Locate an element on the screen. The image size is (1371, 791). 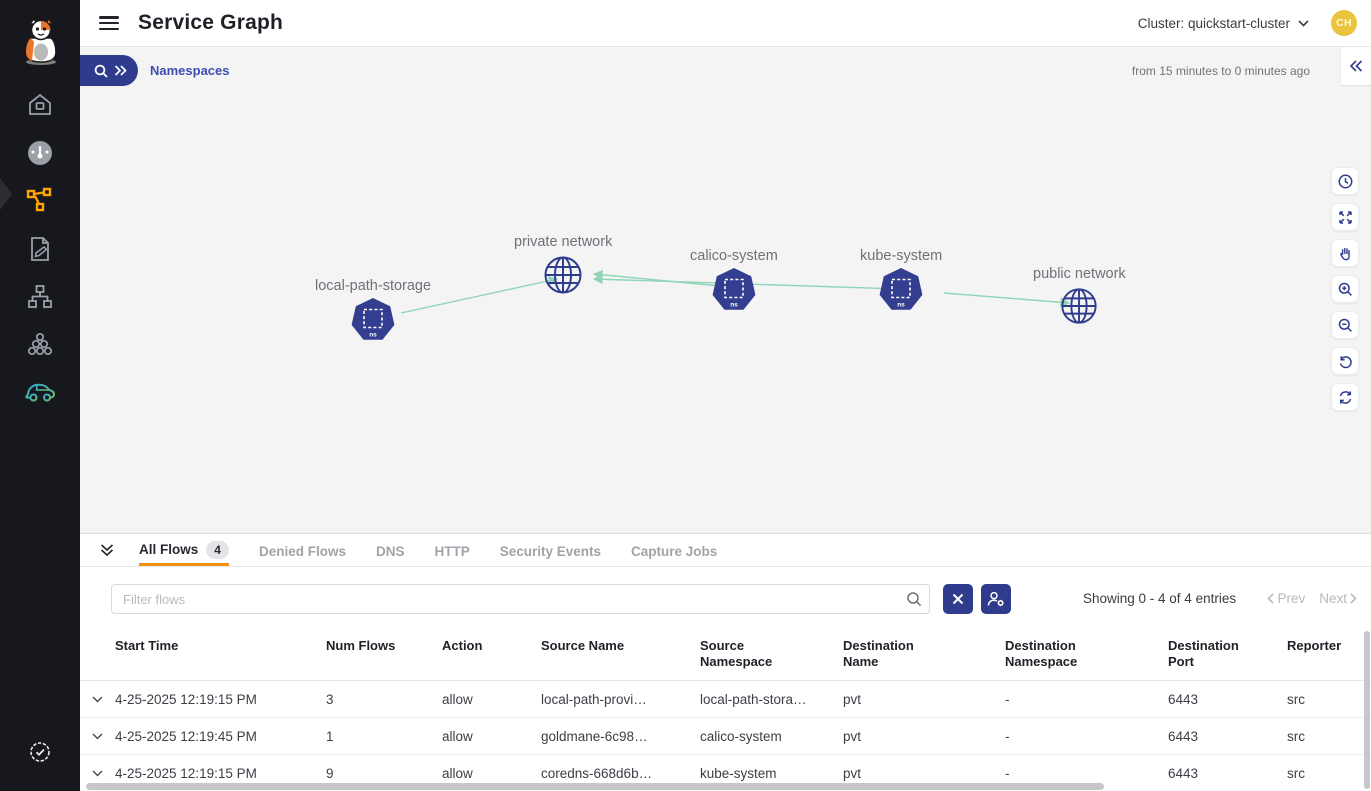
cluster-selector: Cluster: quickstart-cluster is located at coordinates (1223, 23).